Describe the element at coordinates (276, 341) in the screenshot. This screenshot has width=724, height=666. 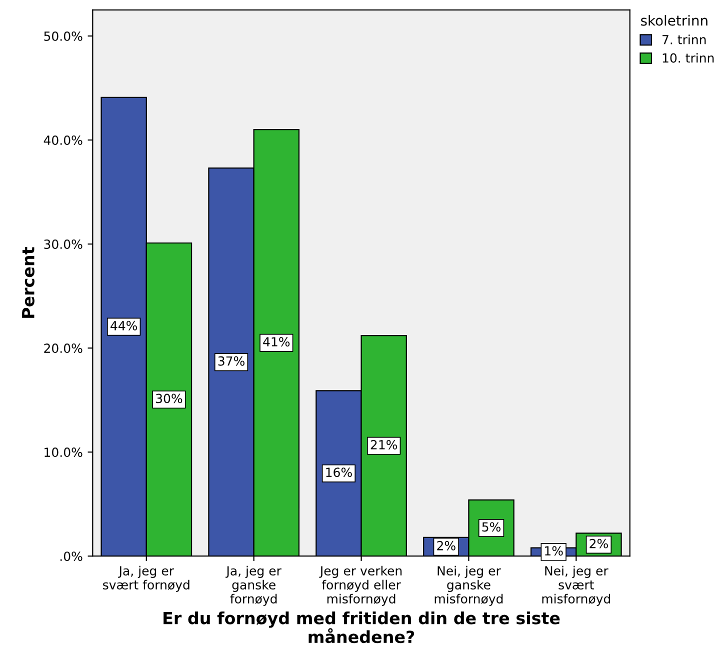
I see `data-label: 41%` at that location.